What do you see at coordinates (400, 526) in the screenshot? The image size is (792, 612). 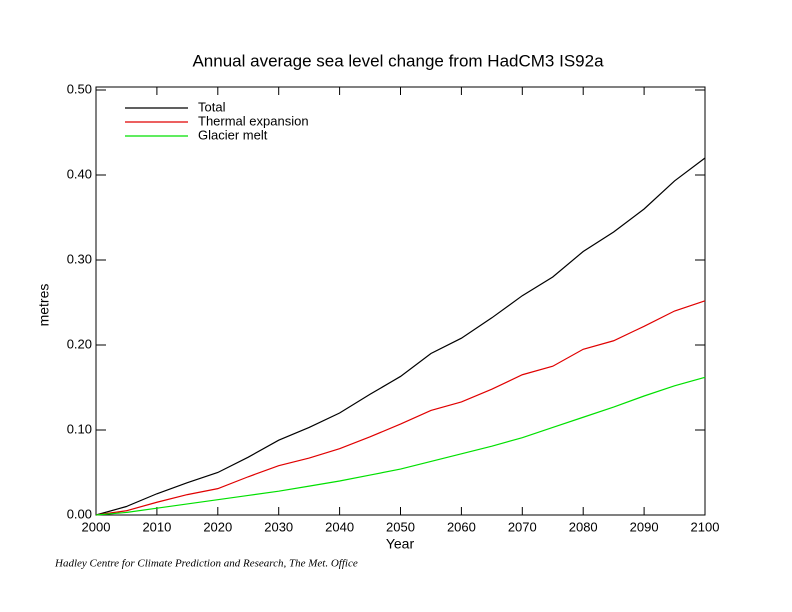 I see `x-tick-label: 2050` at bounding box center [400, 526].